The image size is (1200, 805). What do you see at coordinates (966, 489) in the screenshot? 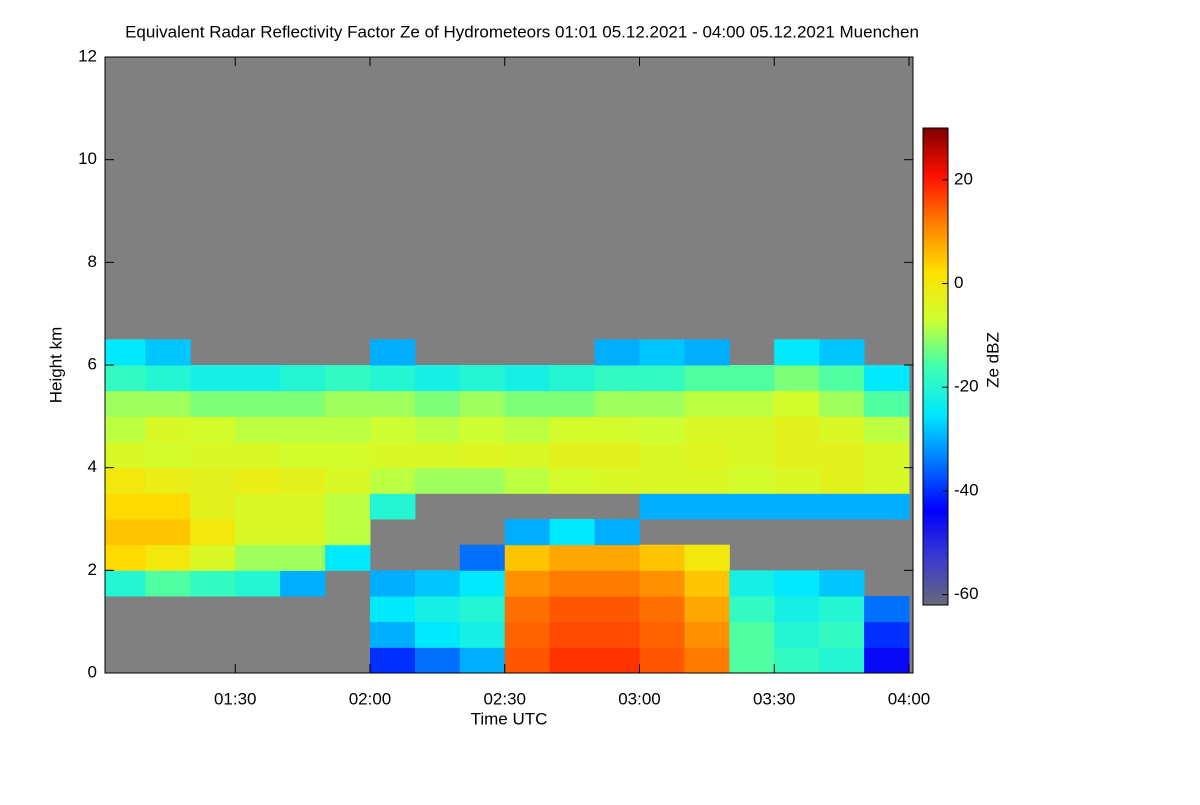
I see `colorbar-tick-label: -40` at bounding box center [966, 489].